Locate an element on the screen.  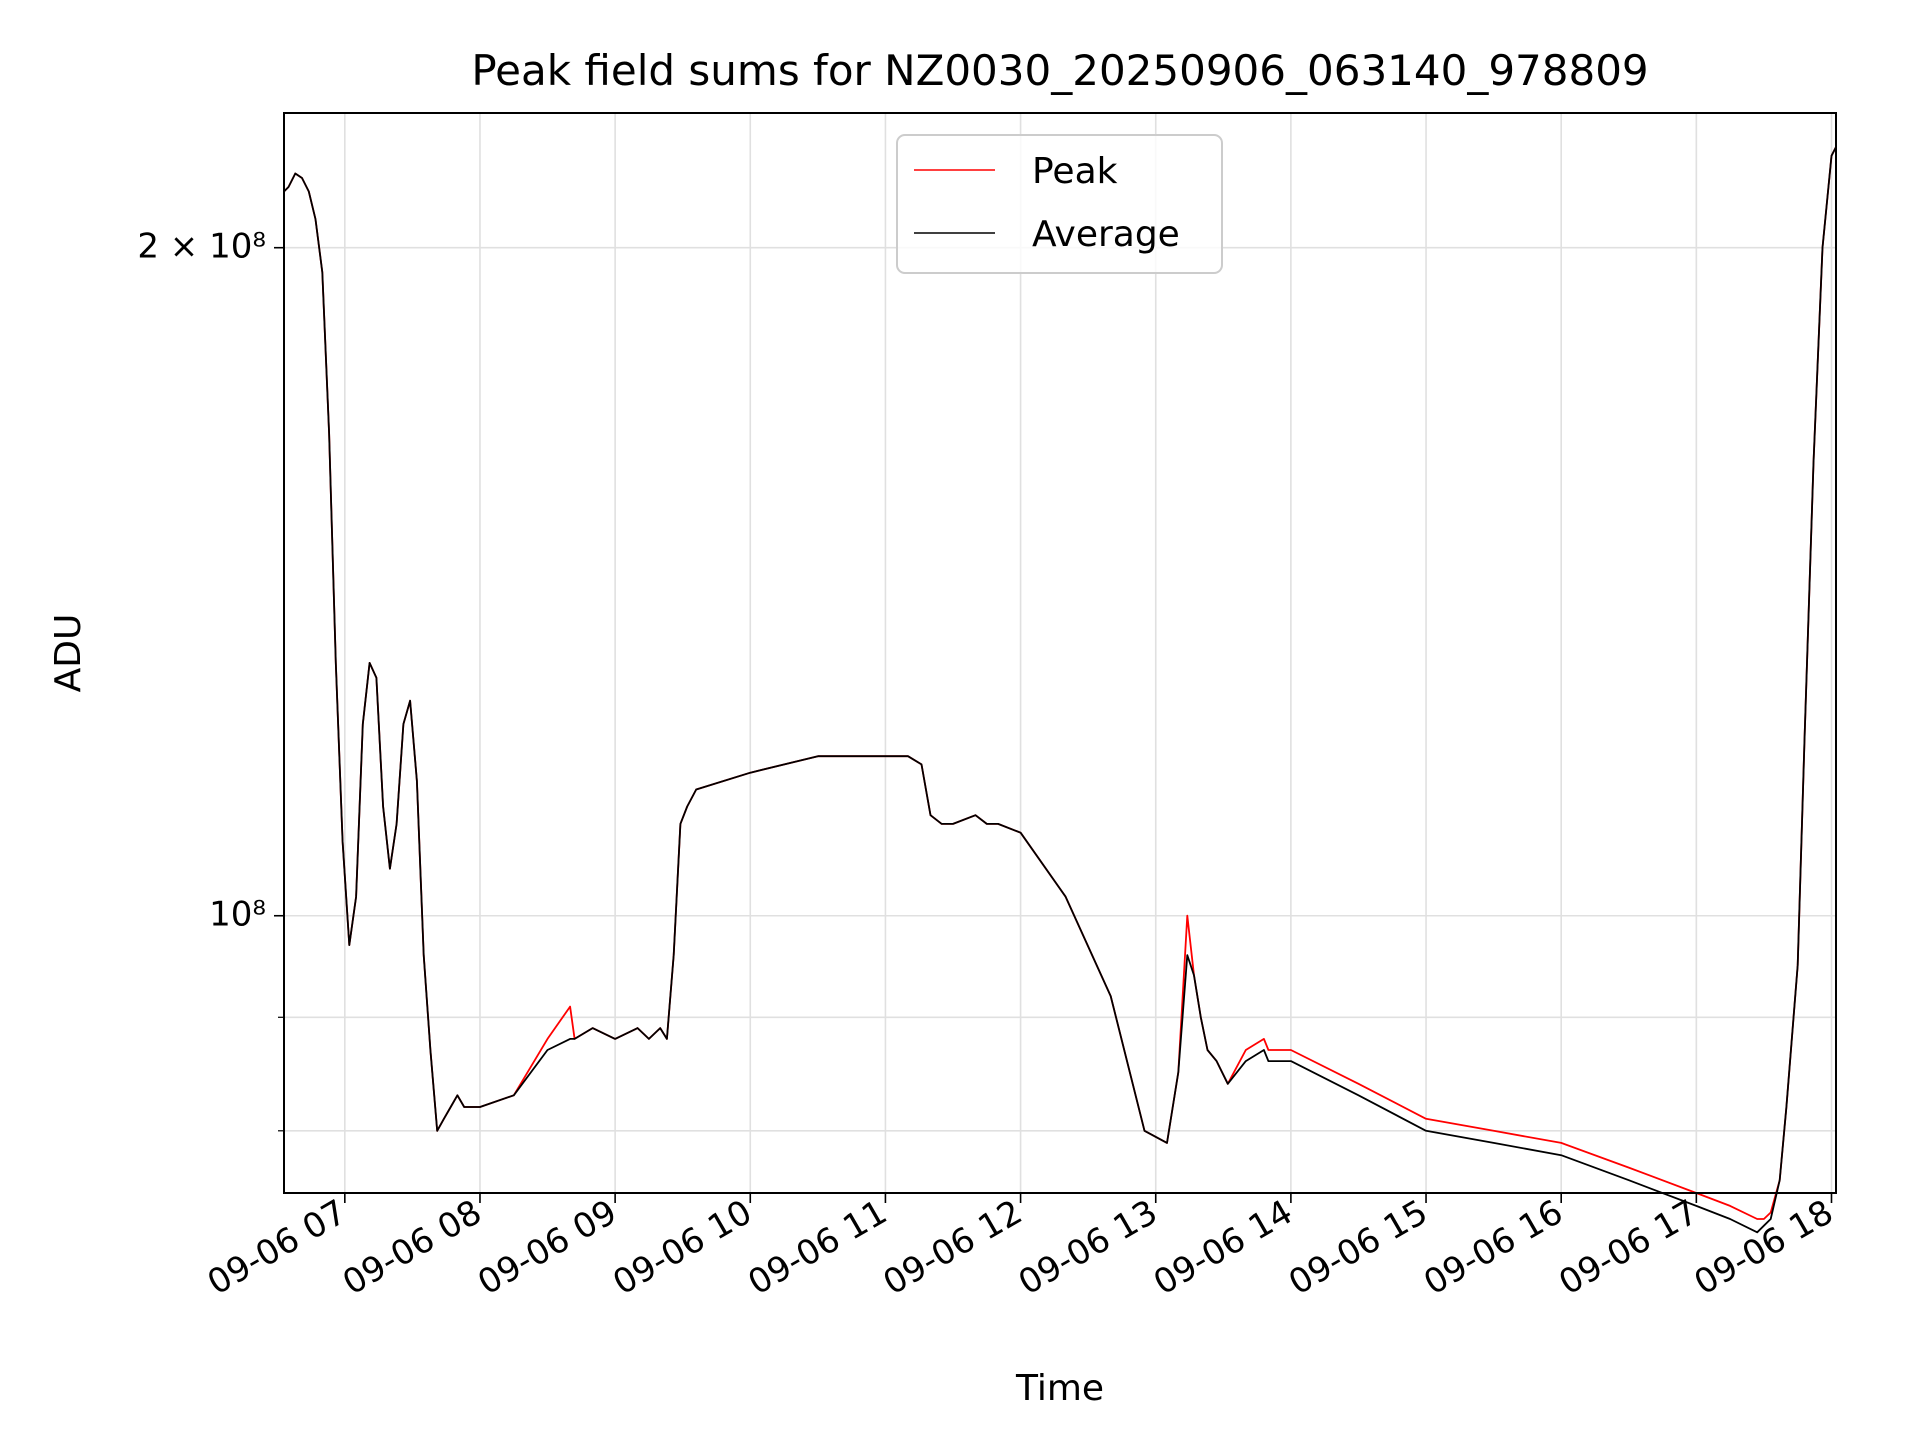
legend: Peak Average is located at coordinates (1059, 204).